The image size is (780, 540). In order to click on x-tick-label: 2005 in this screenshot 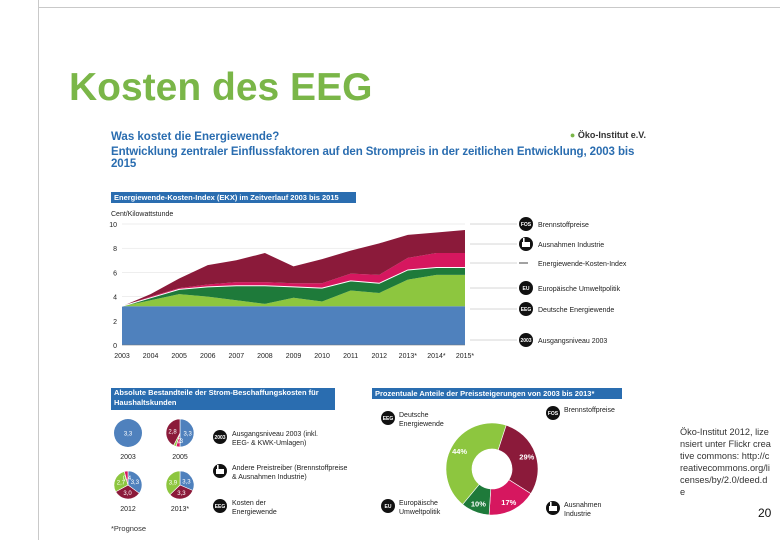, I will do `click(179, 356)`.